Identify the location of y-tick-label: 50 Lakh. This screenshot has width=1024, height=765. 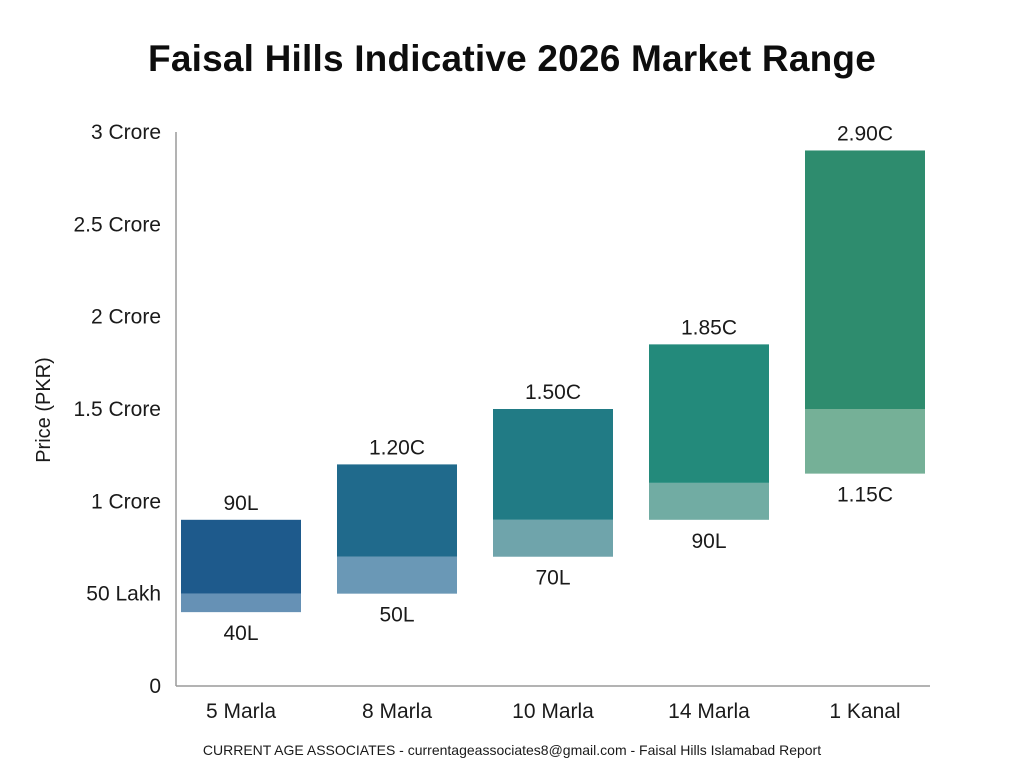
(123, 594).